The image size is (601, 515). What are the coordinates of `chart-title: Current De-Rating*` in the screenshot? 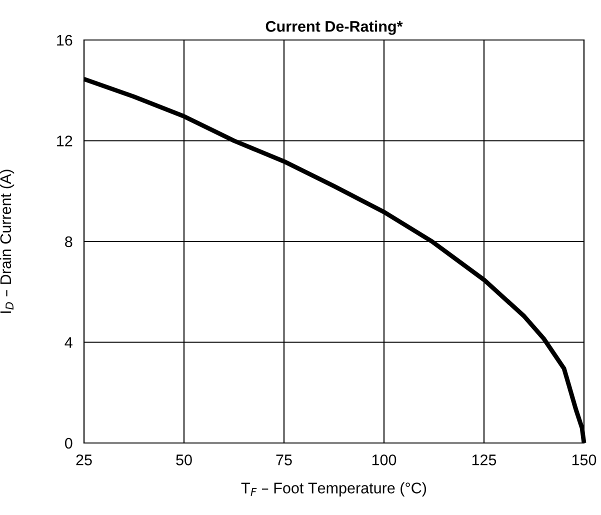 It's located at (334, 27).